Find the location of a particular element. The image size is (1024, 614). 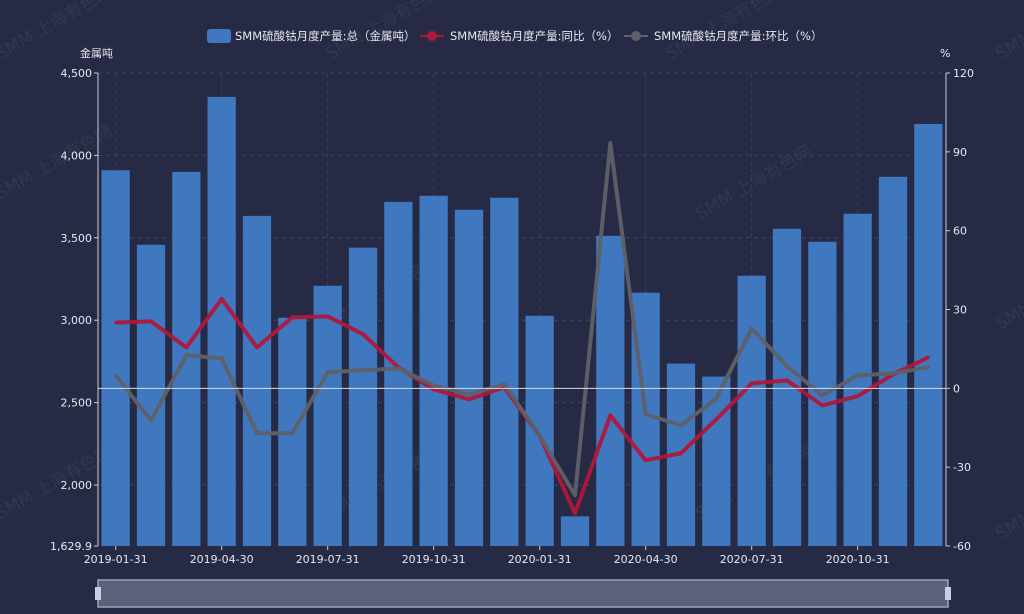

x-tick-label: 2019-10-31 is located at coordinates (434, 559).